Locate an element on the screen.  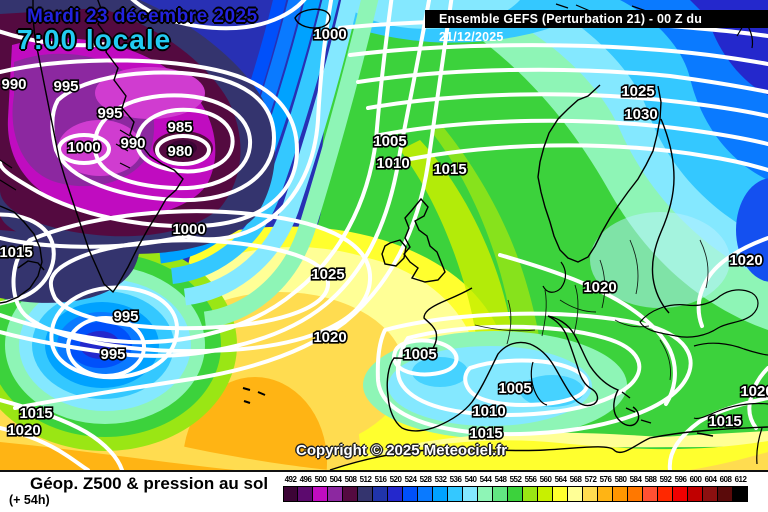
colorbar-value: 540 is located at coordinates (470, 479).